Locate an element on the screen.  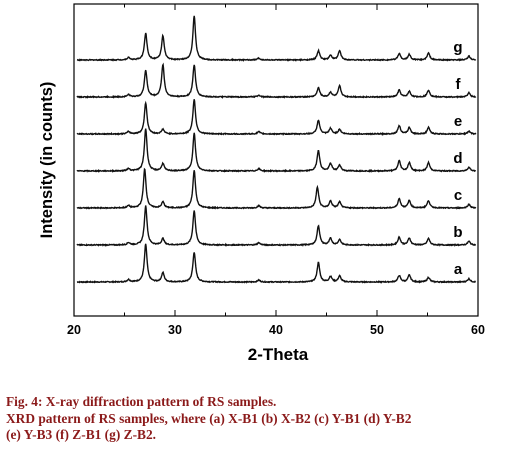
caption-text-line-2: (e) Y-B3 (f) Z-B1 (g) Z-B2. is located at coordinates (81, 434).